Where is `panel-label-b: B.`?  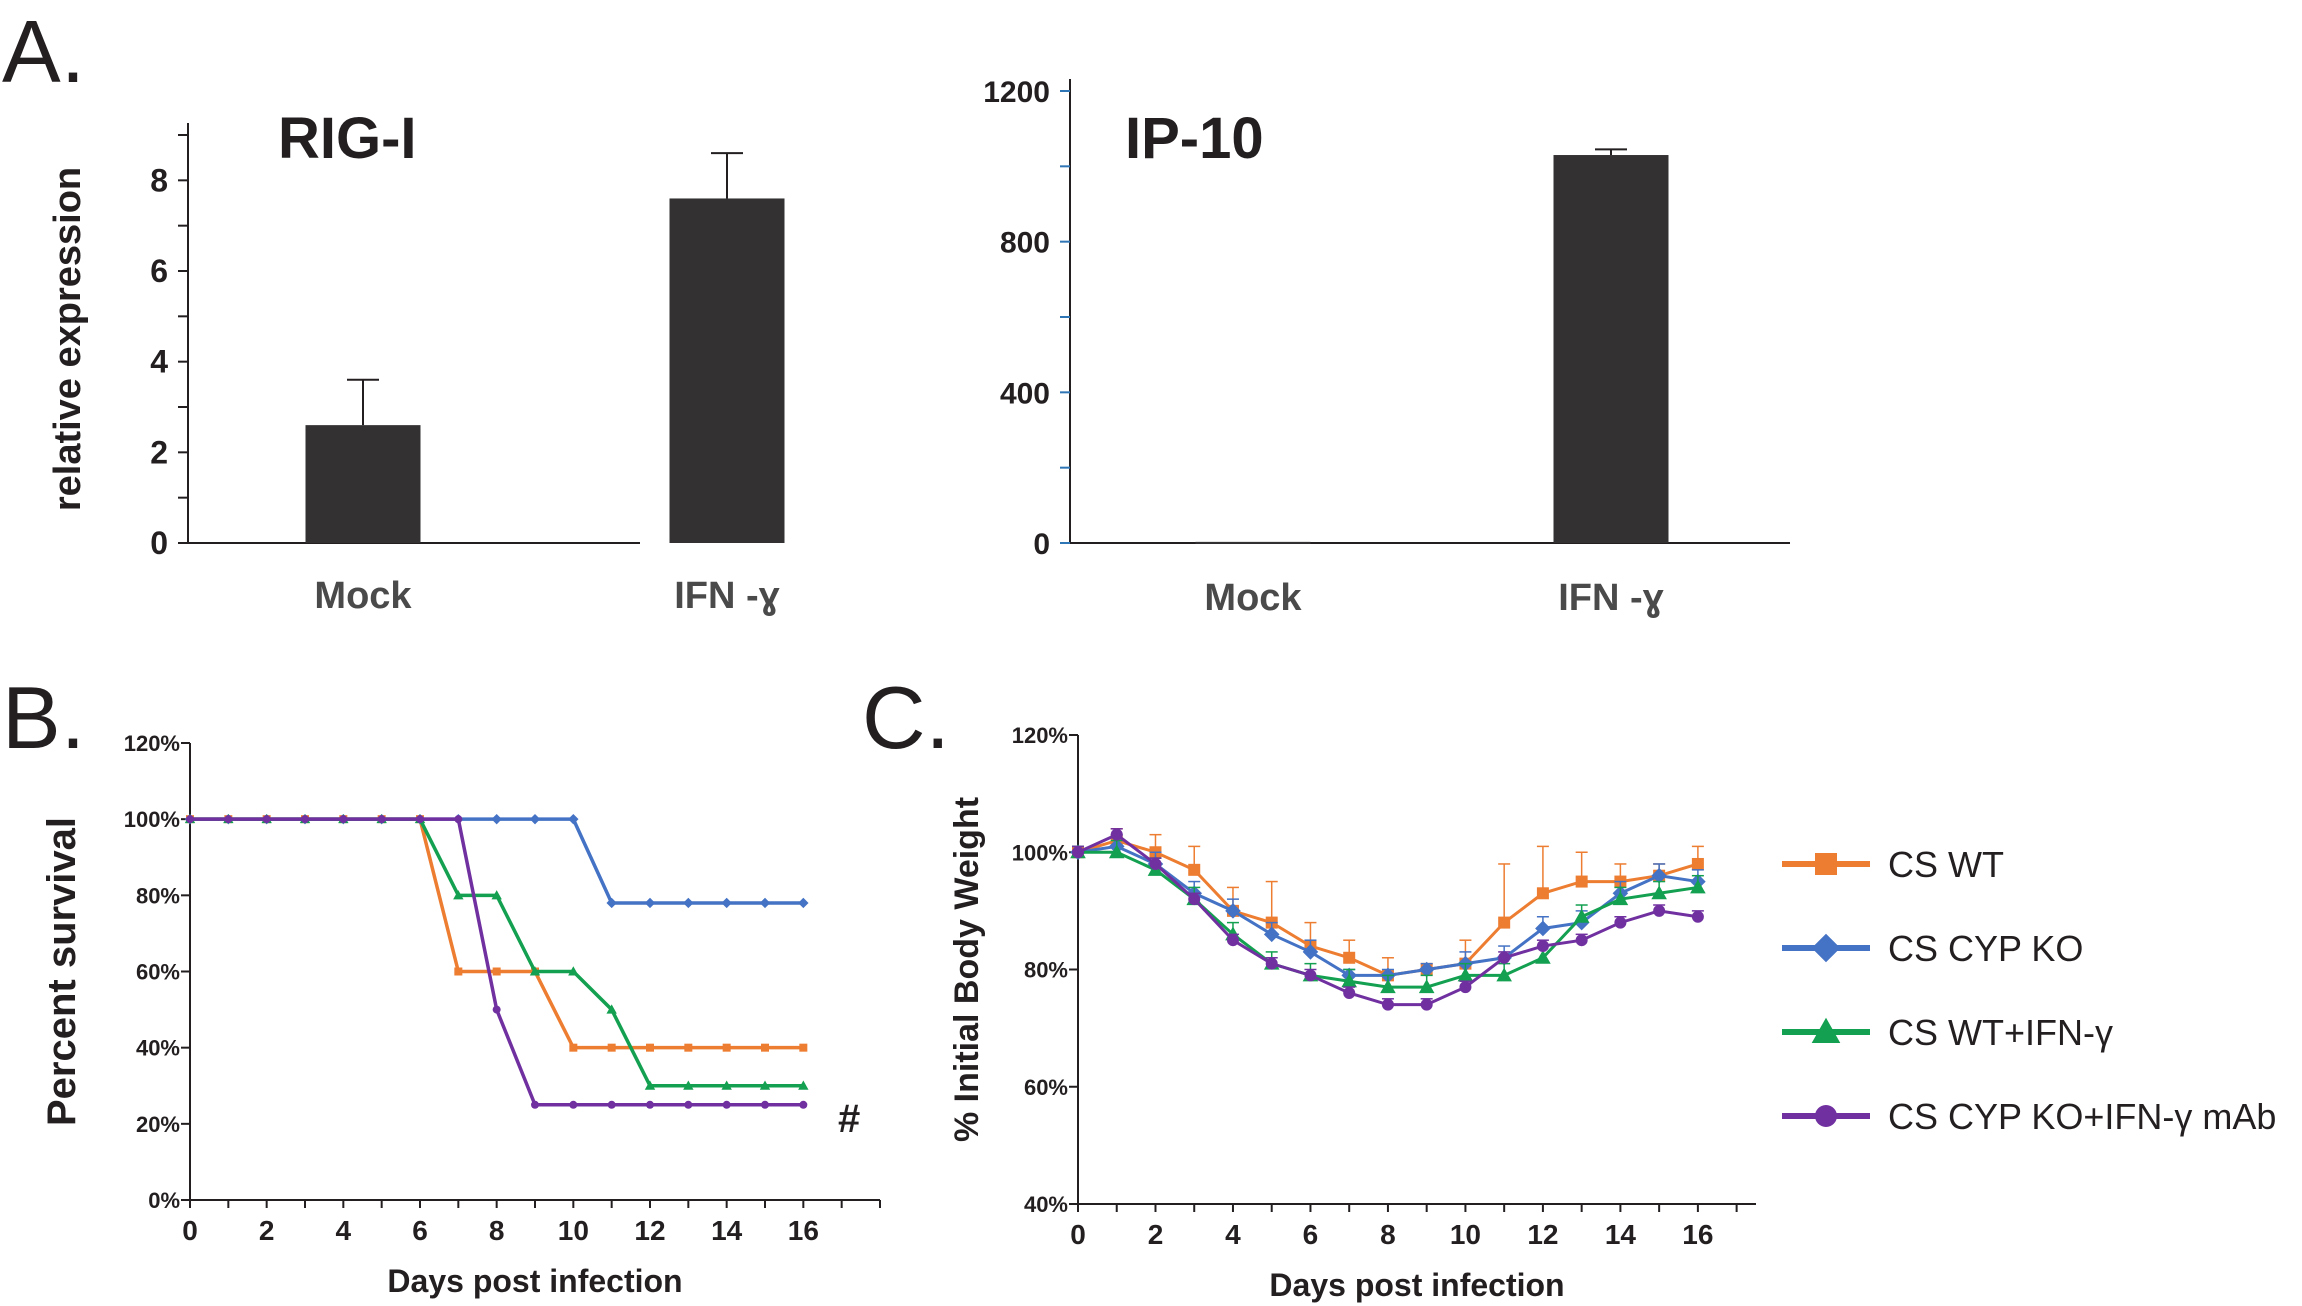 panel-label-b: B. is located at coordinates (43, 717).